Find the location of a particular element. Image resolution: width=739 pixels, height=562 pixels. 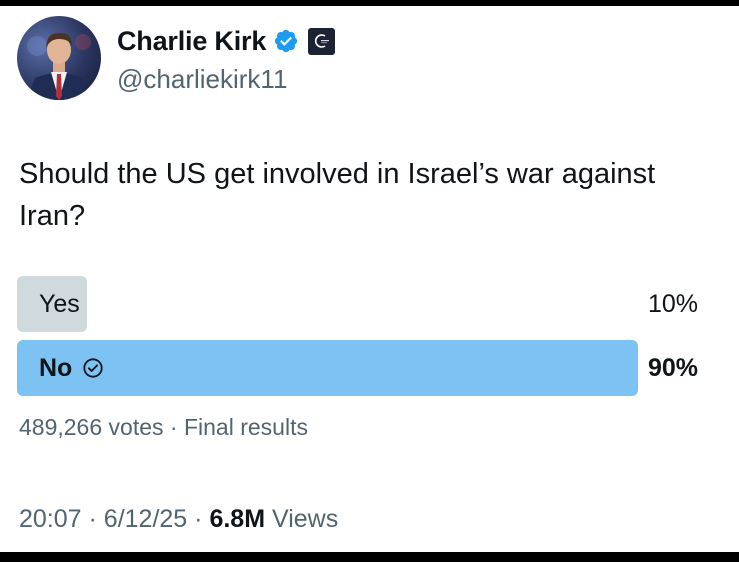

avatar is located at coordinates (59, 58).